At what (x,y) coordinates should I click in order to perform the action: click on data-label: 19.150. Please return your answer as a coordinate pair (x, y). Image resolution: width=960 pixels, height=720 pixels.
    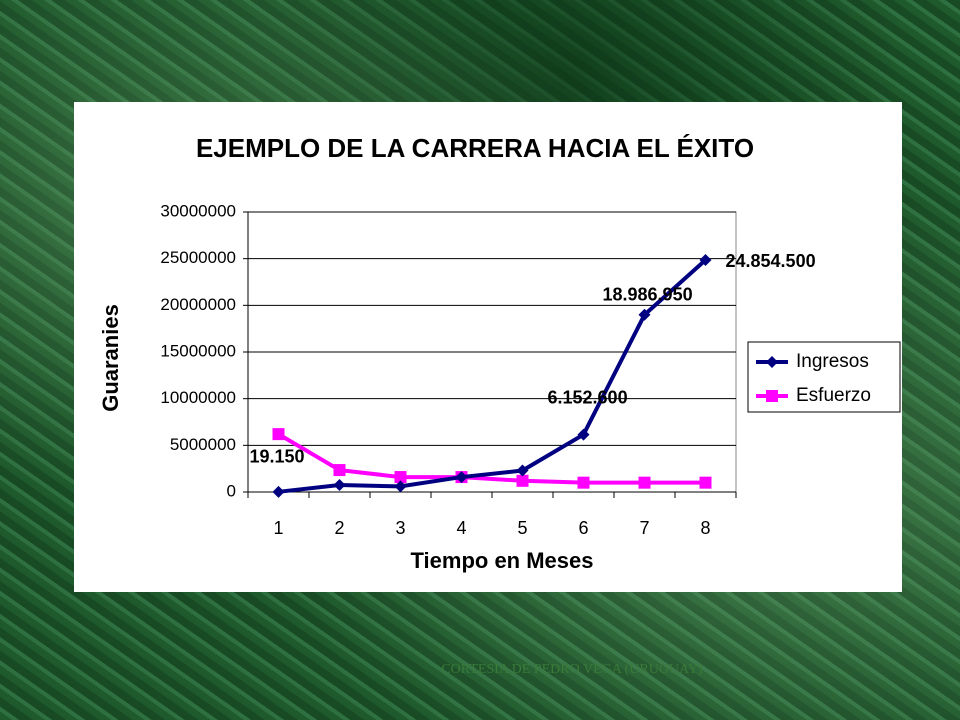
    Looking at the image, I should click on (277, 457).